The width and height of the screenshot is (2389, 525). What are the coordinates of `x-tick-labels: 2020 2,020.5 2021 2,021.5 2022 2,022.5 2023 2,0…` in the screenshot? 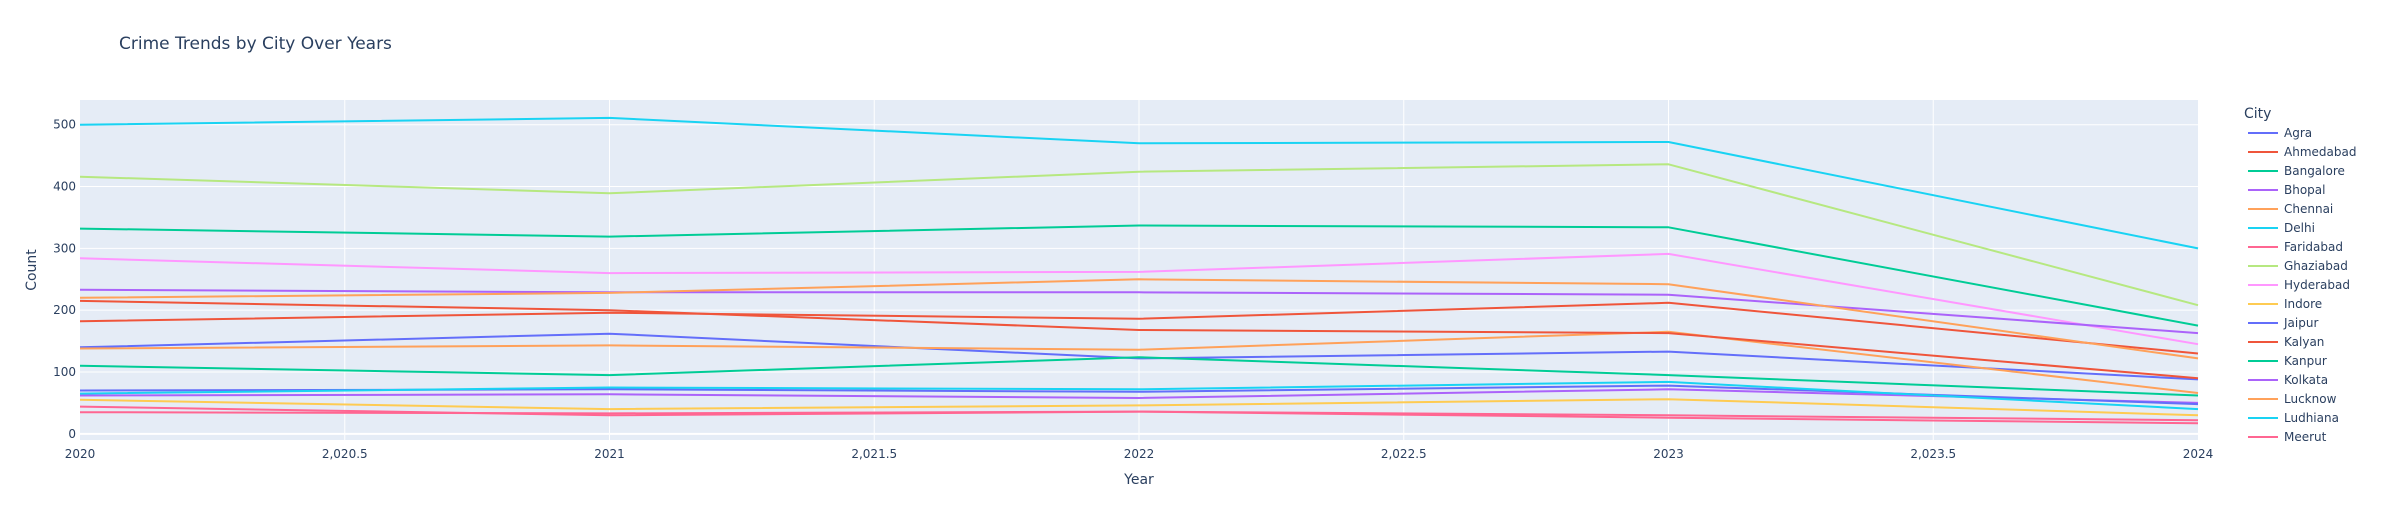 It's located at (1139, 454).